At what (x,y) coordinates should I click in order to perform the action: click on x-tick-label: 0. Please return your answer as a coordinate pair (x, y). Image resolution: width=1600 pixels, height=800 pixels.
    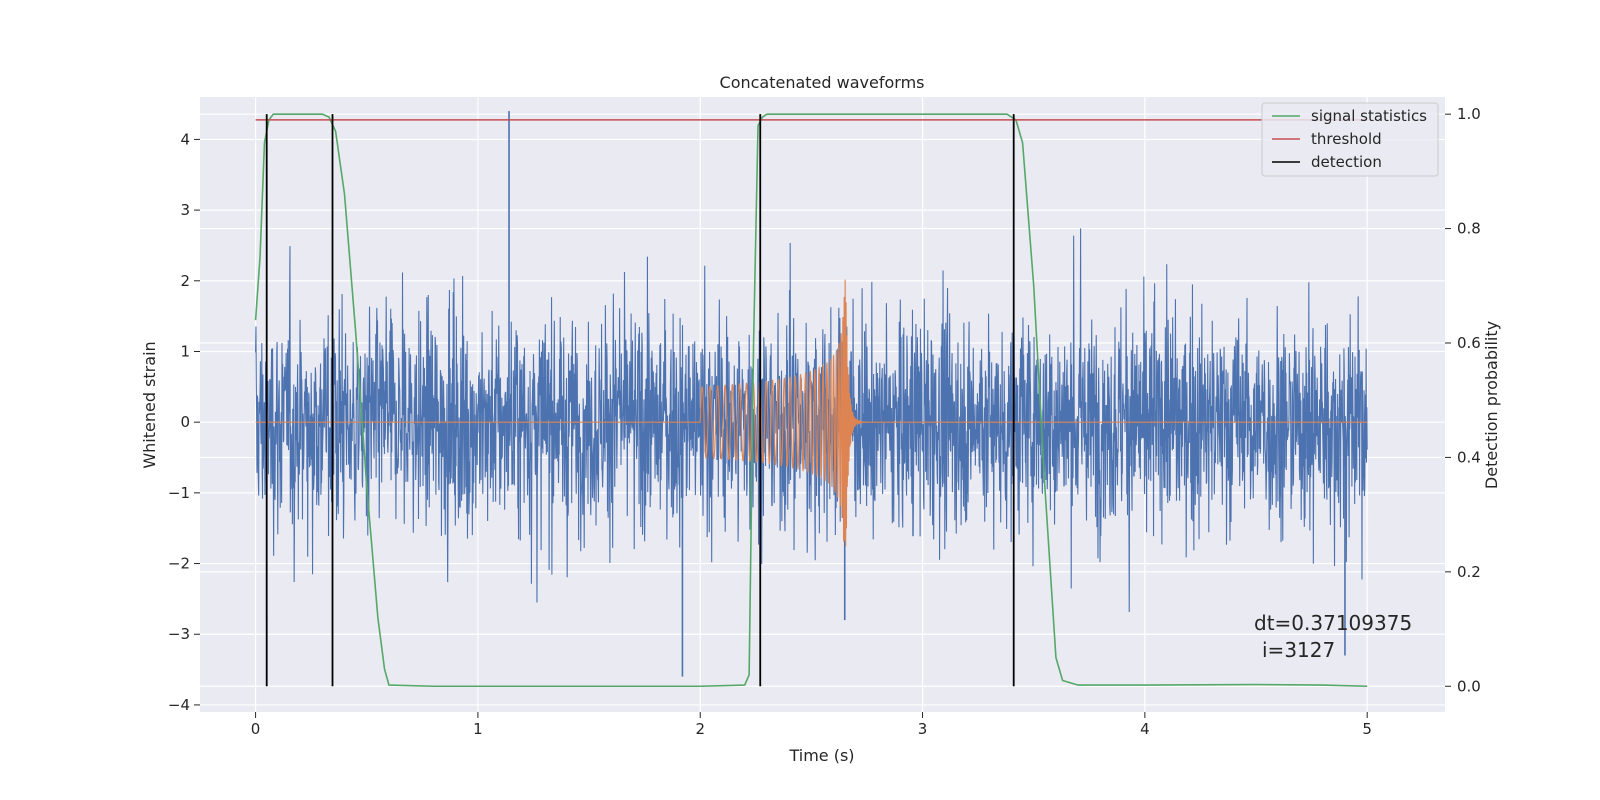
    Looking at the image, I should click on (256, 729).